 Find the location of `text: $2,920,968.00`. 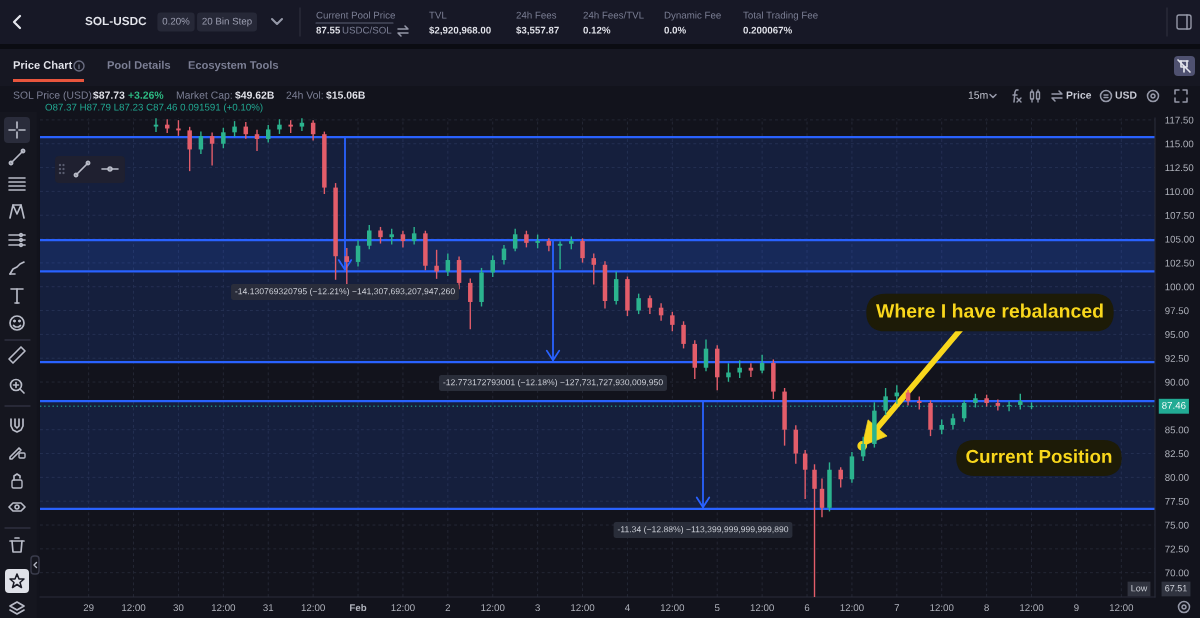

text: $2,920,968.00 is located at coordinates (460, 31).